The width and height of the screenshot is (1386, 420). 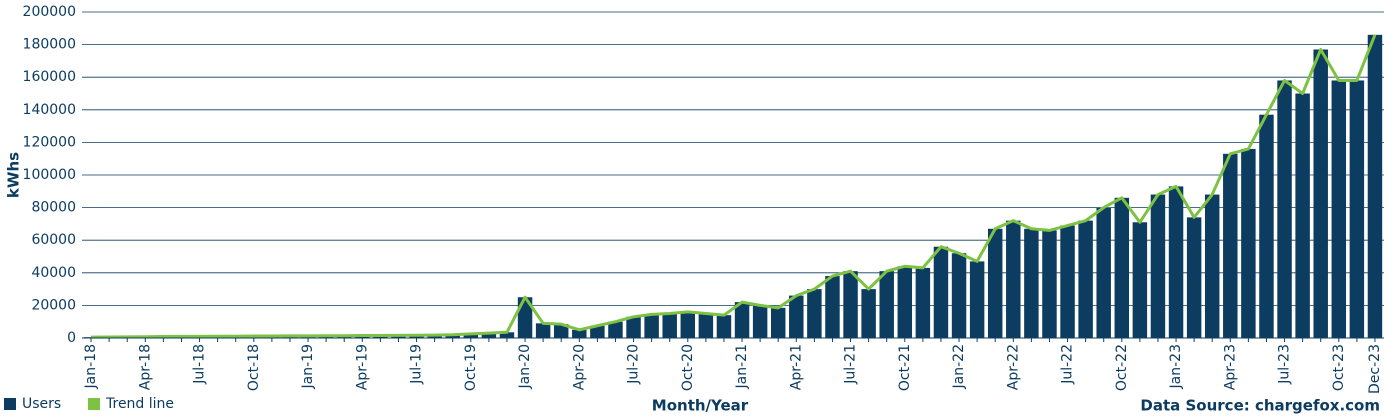 I want to click on x-tick-label: Jan-19, so click(x=308, y=366).